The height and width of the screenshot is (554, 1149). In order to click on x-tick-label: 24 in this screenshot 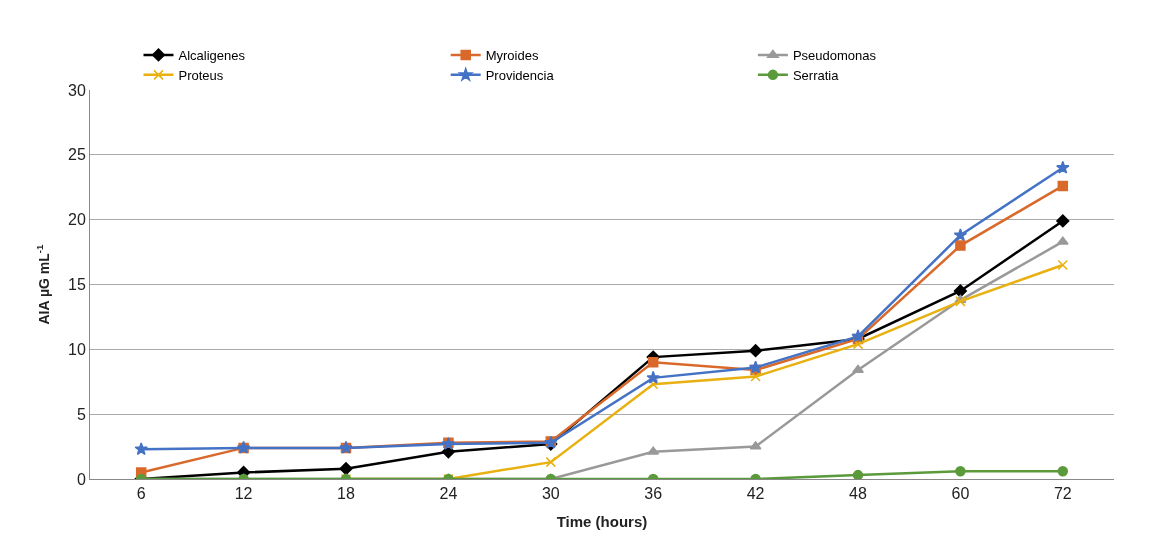, I will do `click(448, 494)`.